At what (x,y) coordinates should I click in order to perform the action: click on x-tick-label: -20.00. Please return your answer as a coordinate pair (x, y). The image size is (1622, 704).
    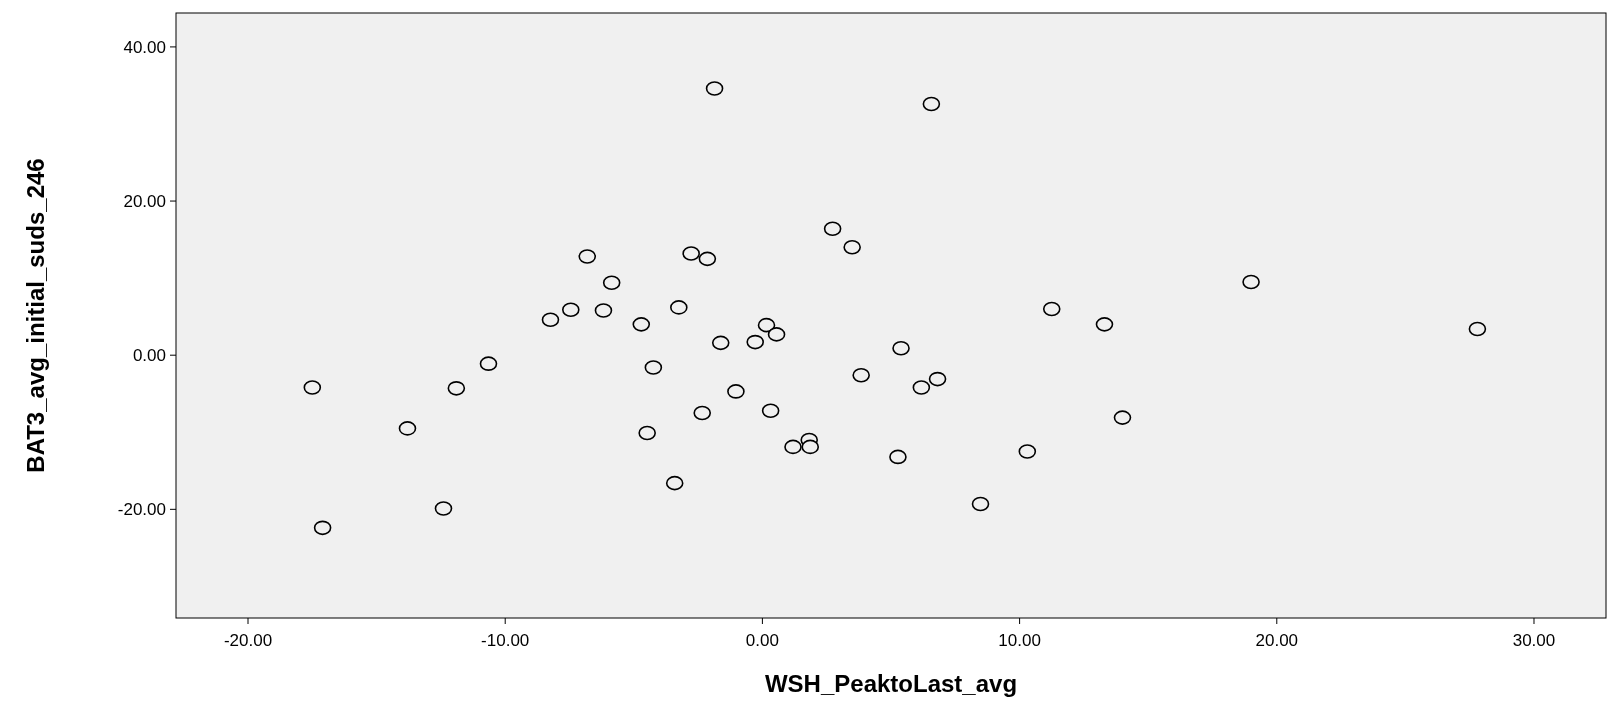
    Looking at the image, I should click on (248, 640).